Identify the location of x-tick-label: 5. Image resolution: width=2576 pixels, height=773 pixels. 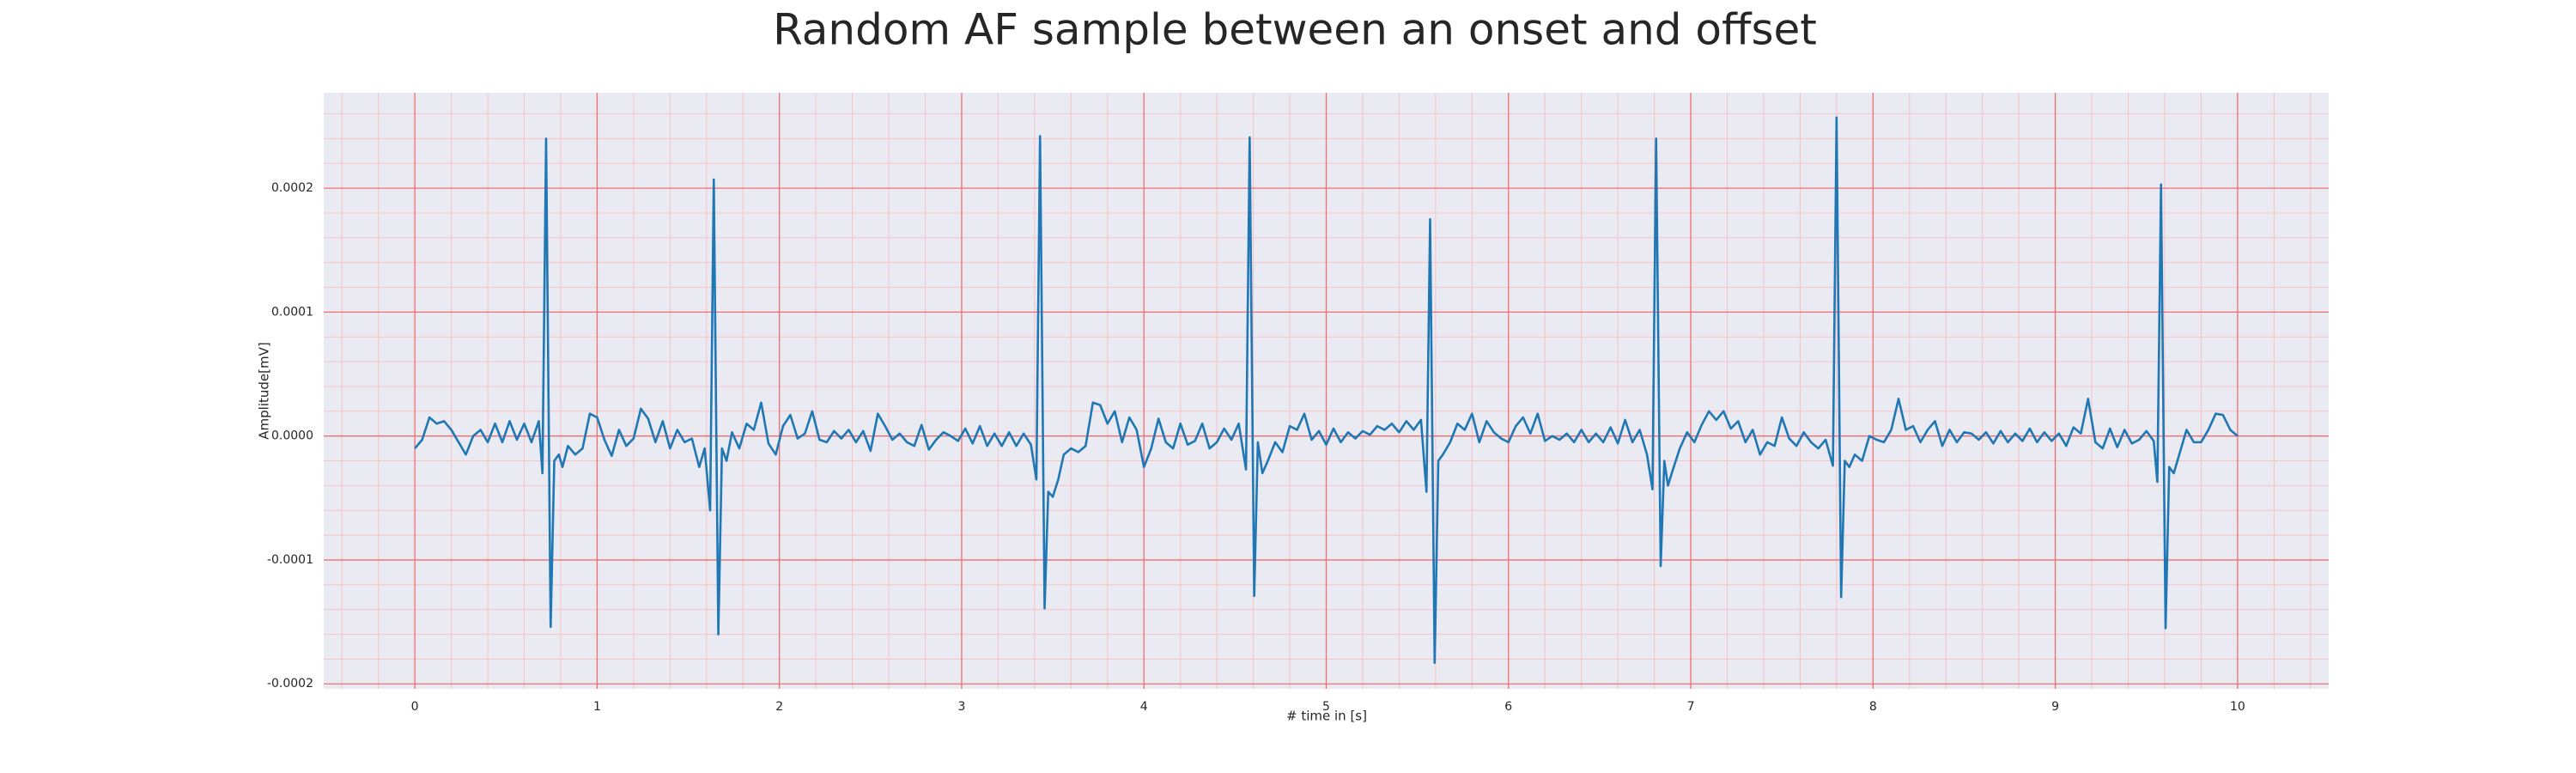
(1326, 707).